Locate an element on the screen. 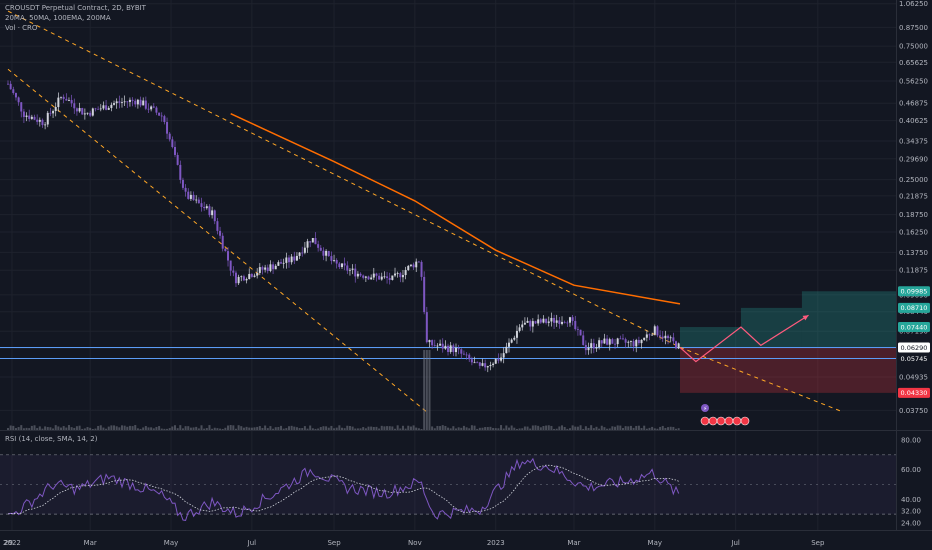 The width and height of the screenshot is (932, 550). lightning-icon is located at coordinates (705, 408).